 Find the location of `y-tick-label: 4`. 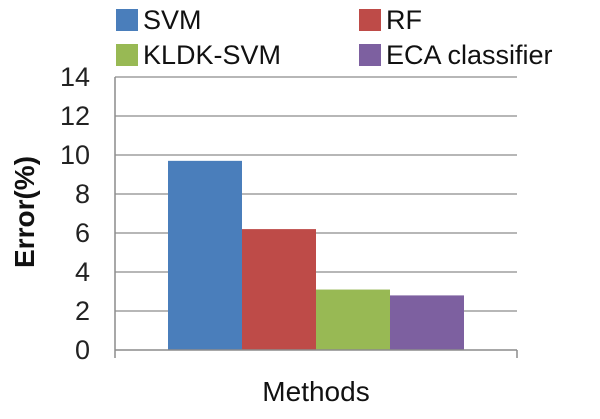

y-tick-label: 4 is located at coordinates (82, 272).